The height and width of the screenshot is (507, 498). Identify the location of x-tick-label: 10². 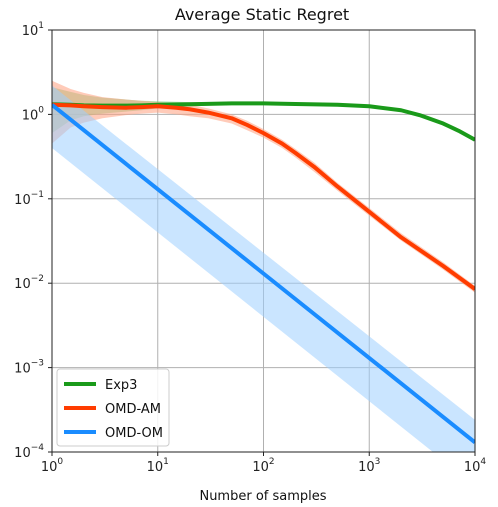
(263, 466).